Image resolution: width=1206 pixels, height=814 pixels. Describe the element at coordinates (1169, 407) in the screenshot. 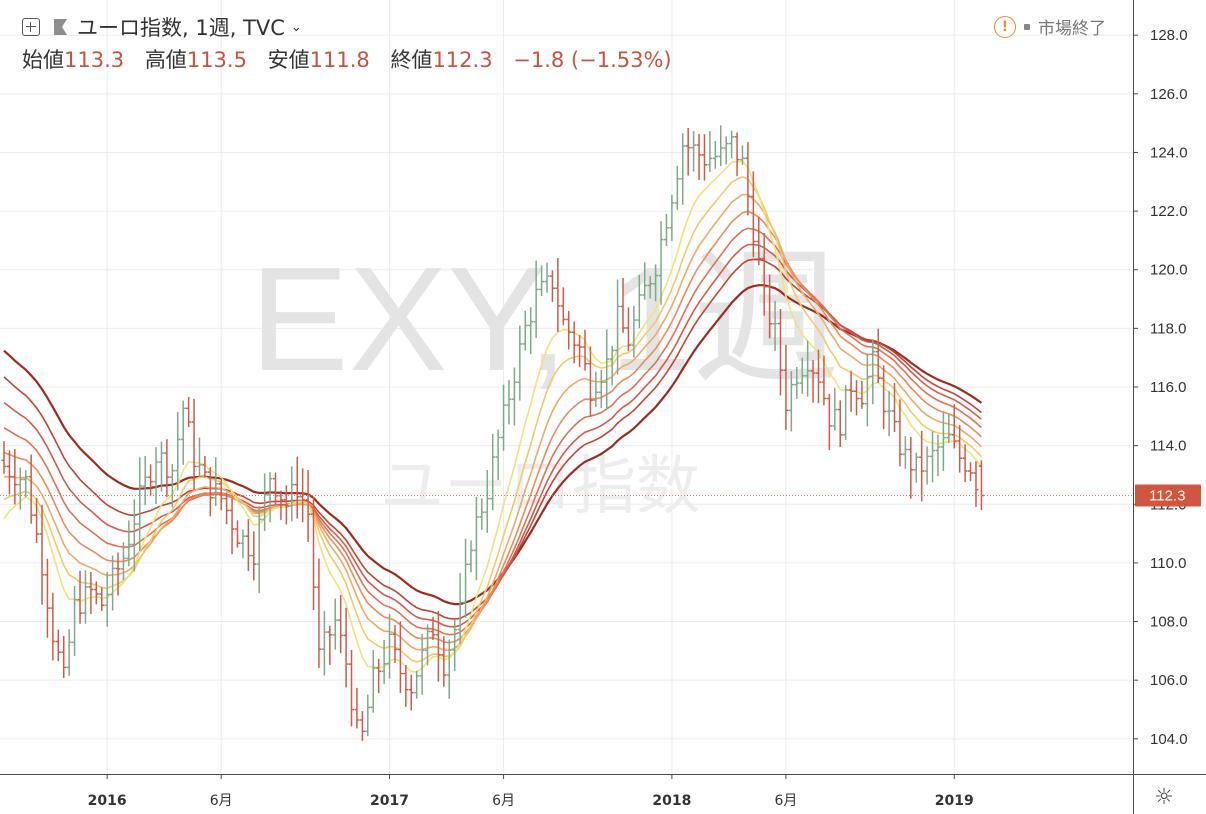

I see `price-axis-bg` at that location.